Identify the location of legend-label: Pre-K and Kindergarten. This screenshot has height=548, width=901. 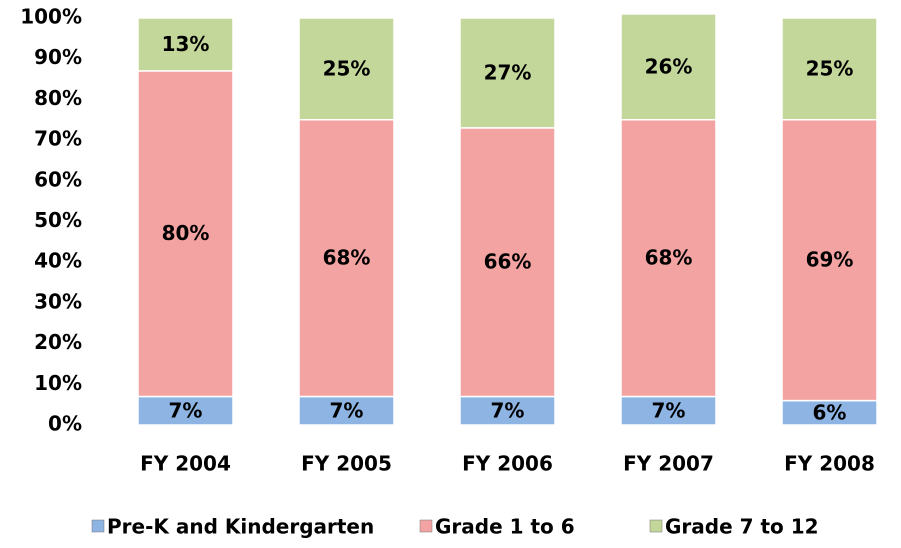
(240, 527).